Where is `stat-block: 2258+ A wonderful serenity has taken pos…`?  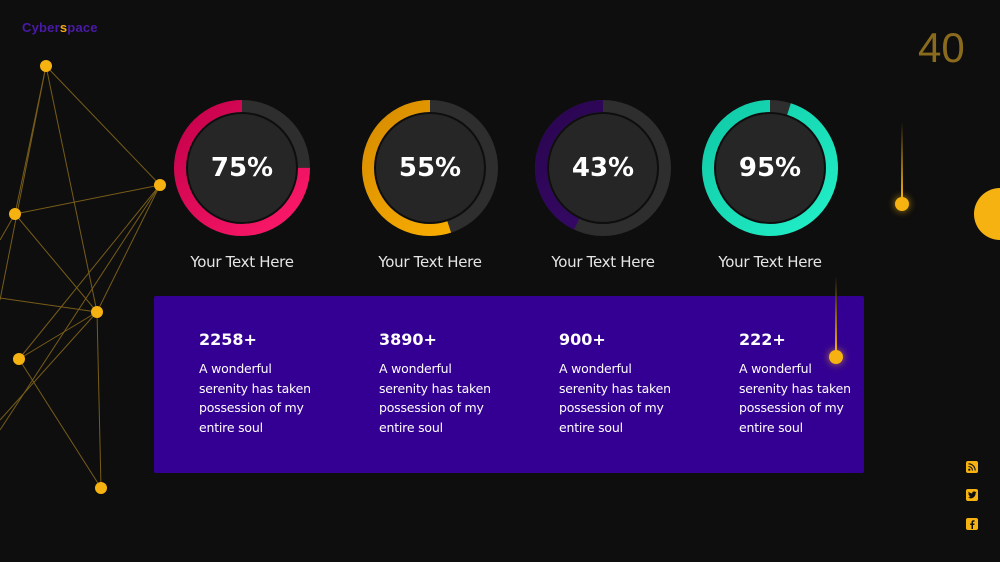
stat-block: 2258+ A wonderful serenity has taken pos… is located at coordinates (274, 383).